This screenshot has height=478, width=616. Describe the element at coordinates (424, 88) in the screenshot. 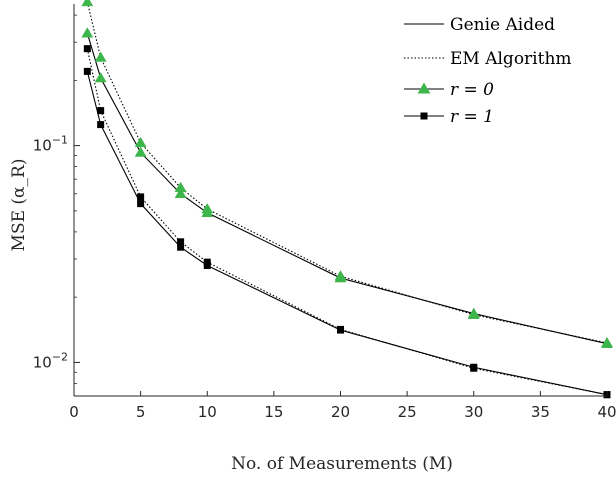

I see `legend-triangle-marker` at that location.